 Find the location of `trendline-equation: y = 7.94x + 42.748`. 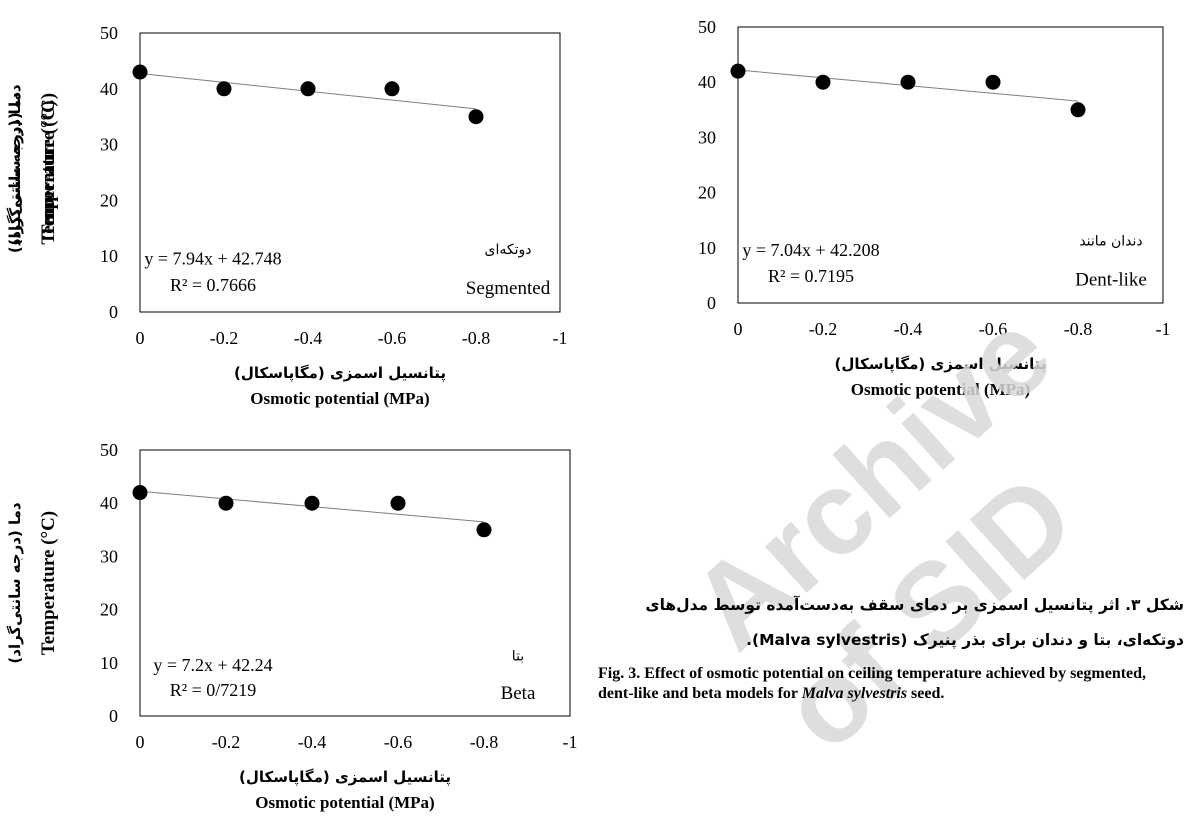

trendline-equation: y = 7.94x + 42.748 is located at coordinates (212, 259).